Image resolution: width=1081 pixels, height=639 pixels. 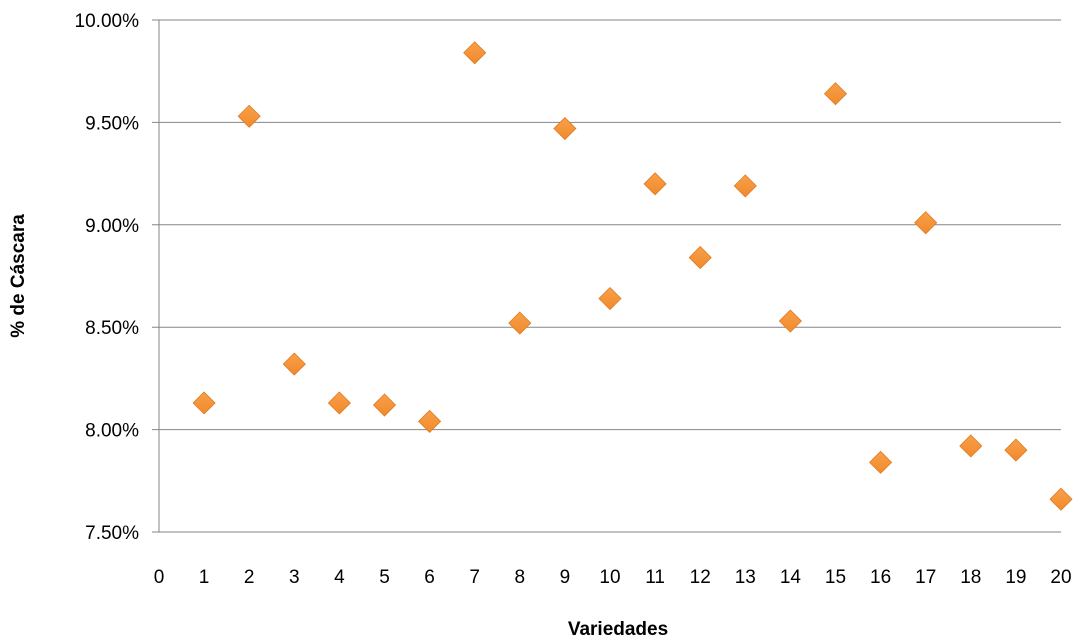 I want to click on y-tick-labels: 7.50% 8.00% 8.50% 9.00% 9.50% 10.00%, so click(x=107, y=277).